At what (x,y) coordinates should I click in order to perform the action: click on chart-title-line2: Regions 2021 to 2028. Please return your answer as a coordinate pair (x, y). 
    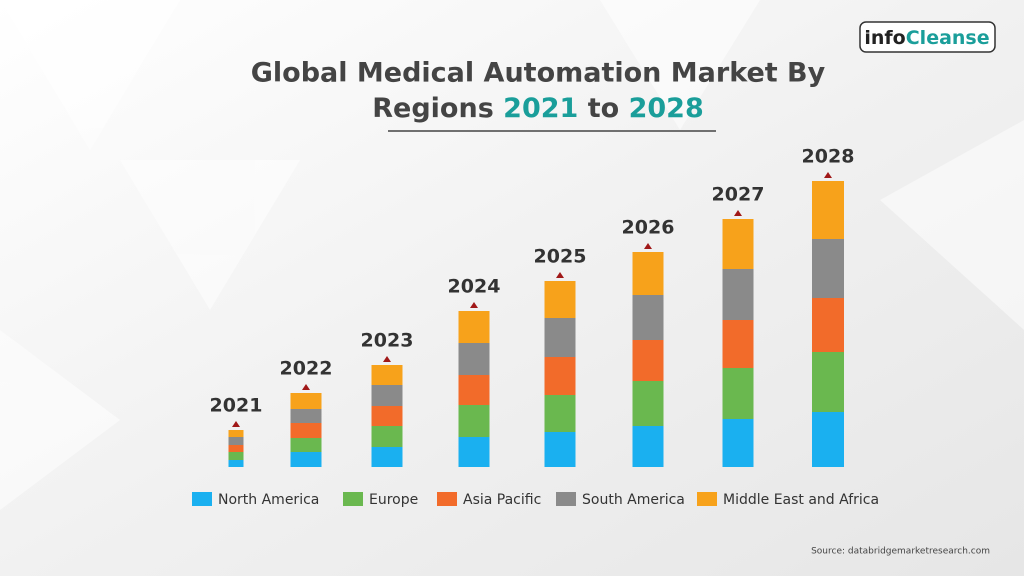
    Looking at the image, I should click on (538, 108).